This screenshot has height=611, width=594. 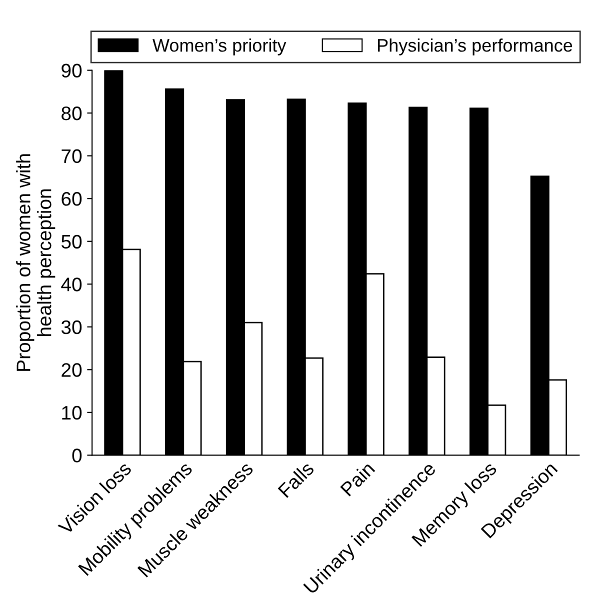 I want to click on y-tick-label: 90, so click(x=72, y=71).